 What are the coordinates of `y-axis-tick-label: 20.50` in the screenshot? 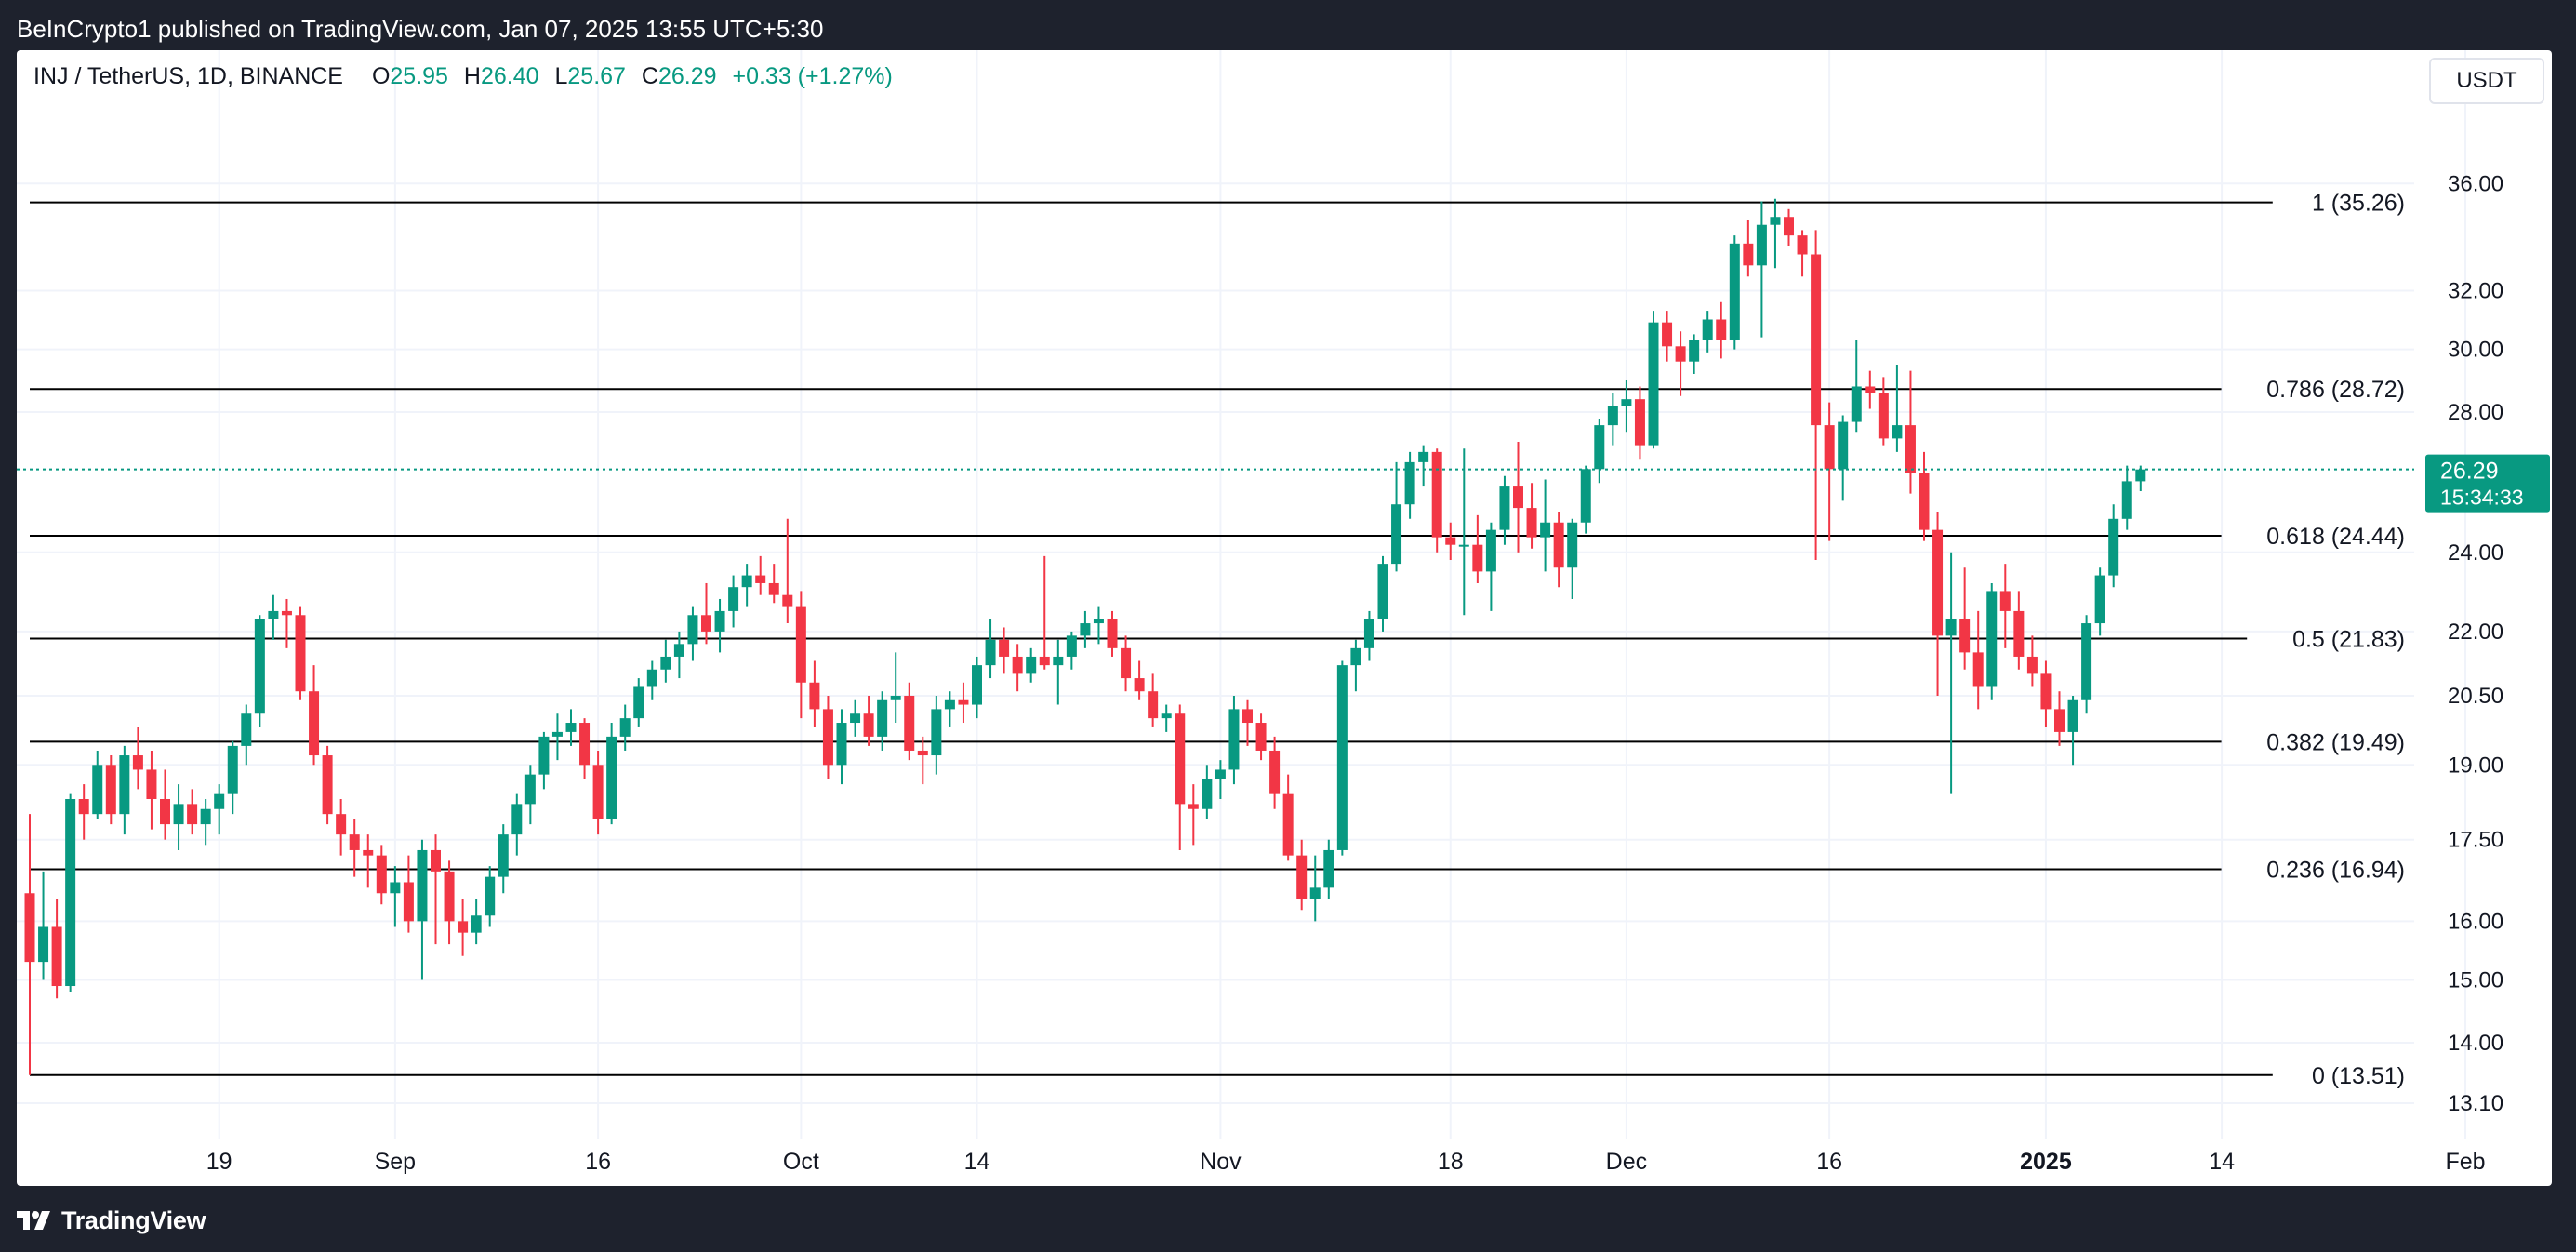 It's located at (2475, 696).